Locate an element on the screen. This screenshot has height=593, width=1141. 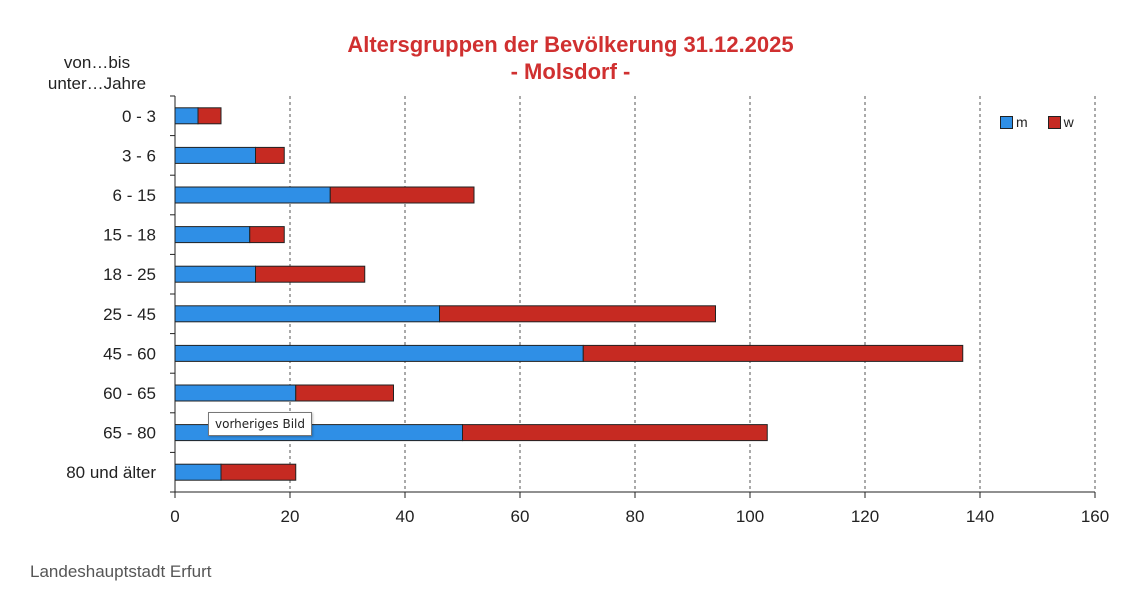
category-label-2: 6 - 15 is located at coordinates (134, 195).